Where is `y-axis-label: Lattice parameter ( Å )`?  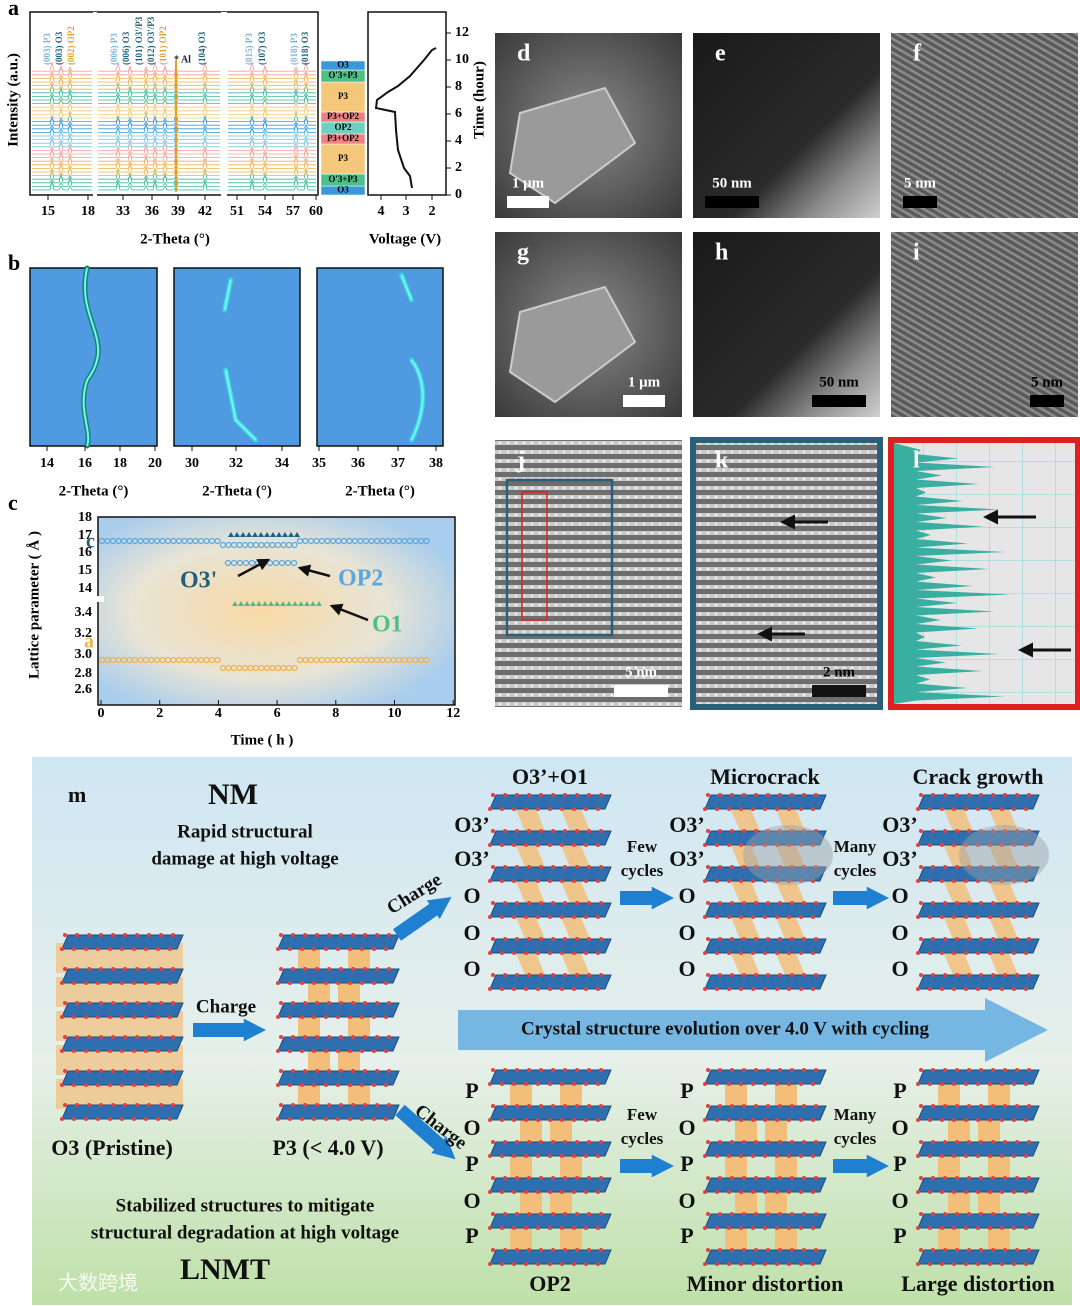 y-axis-label: Lattice parameter ( Å ) is located at coordinates (34, 605).